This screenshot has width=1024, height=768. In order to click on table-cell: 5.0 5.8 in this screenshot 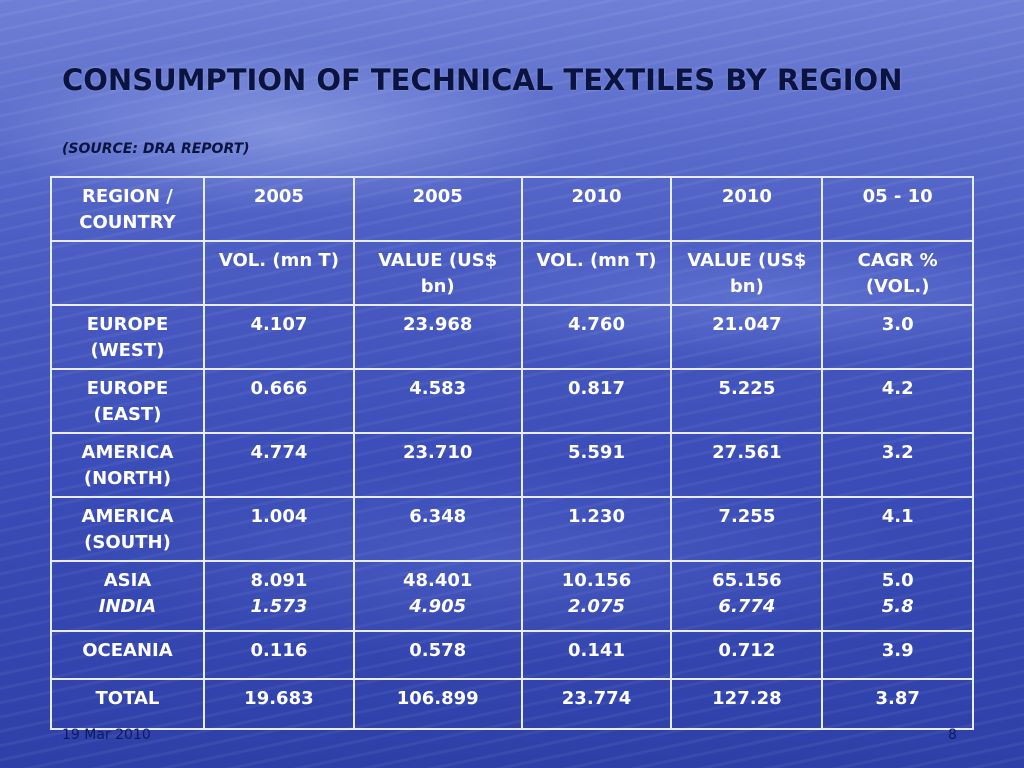, I will do `click(897, 596)`.